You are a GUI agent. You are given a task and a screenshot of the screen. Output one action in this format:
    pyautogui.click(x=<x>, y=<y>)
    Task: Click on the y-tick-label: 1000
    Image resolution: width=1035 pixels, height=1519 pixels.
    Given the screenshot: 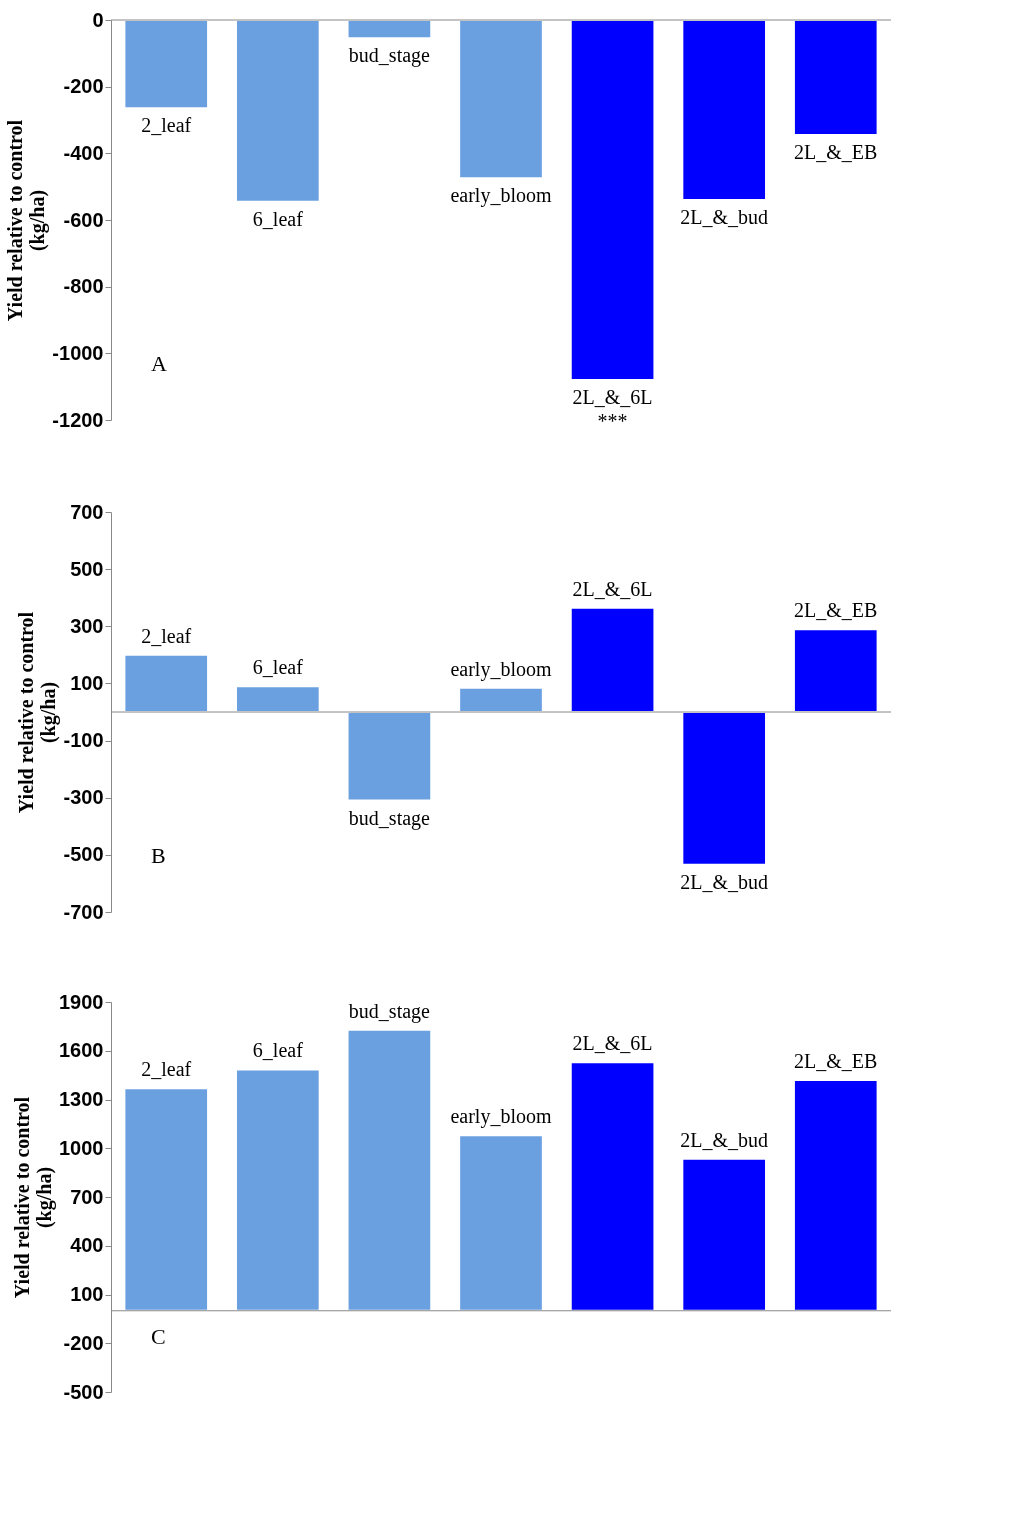 What is the action you would take?
    pyautogui.click(x=81, y=1147)
    